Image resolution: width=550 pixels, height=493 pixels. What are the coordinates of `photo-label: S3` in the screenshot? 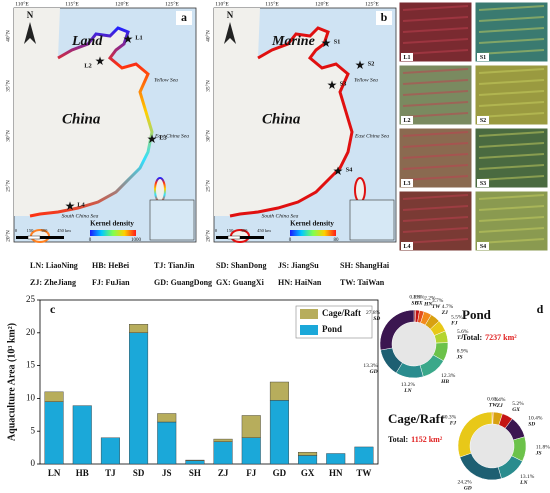 It's located at (483, 184).